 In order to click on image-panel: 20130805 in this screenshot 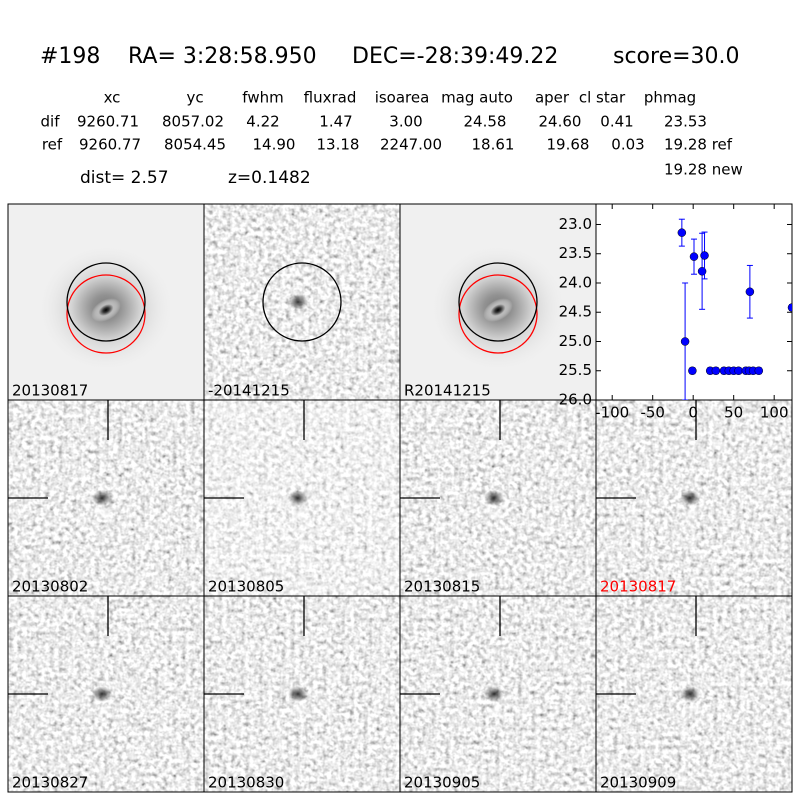, I will do `click(302, 498)`.